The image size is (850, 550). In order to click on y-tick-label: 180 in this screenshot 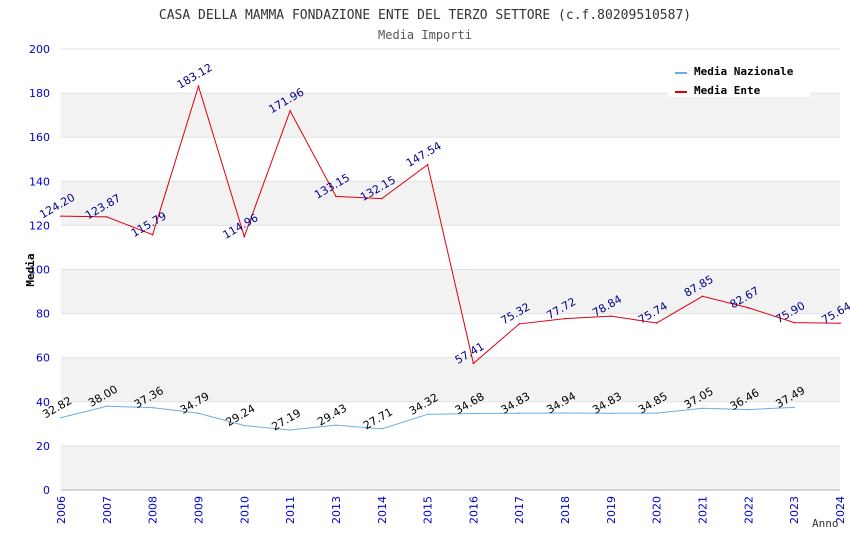, I will do `click(39, 93)`.